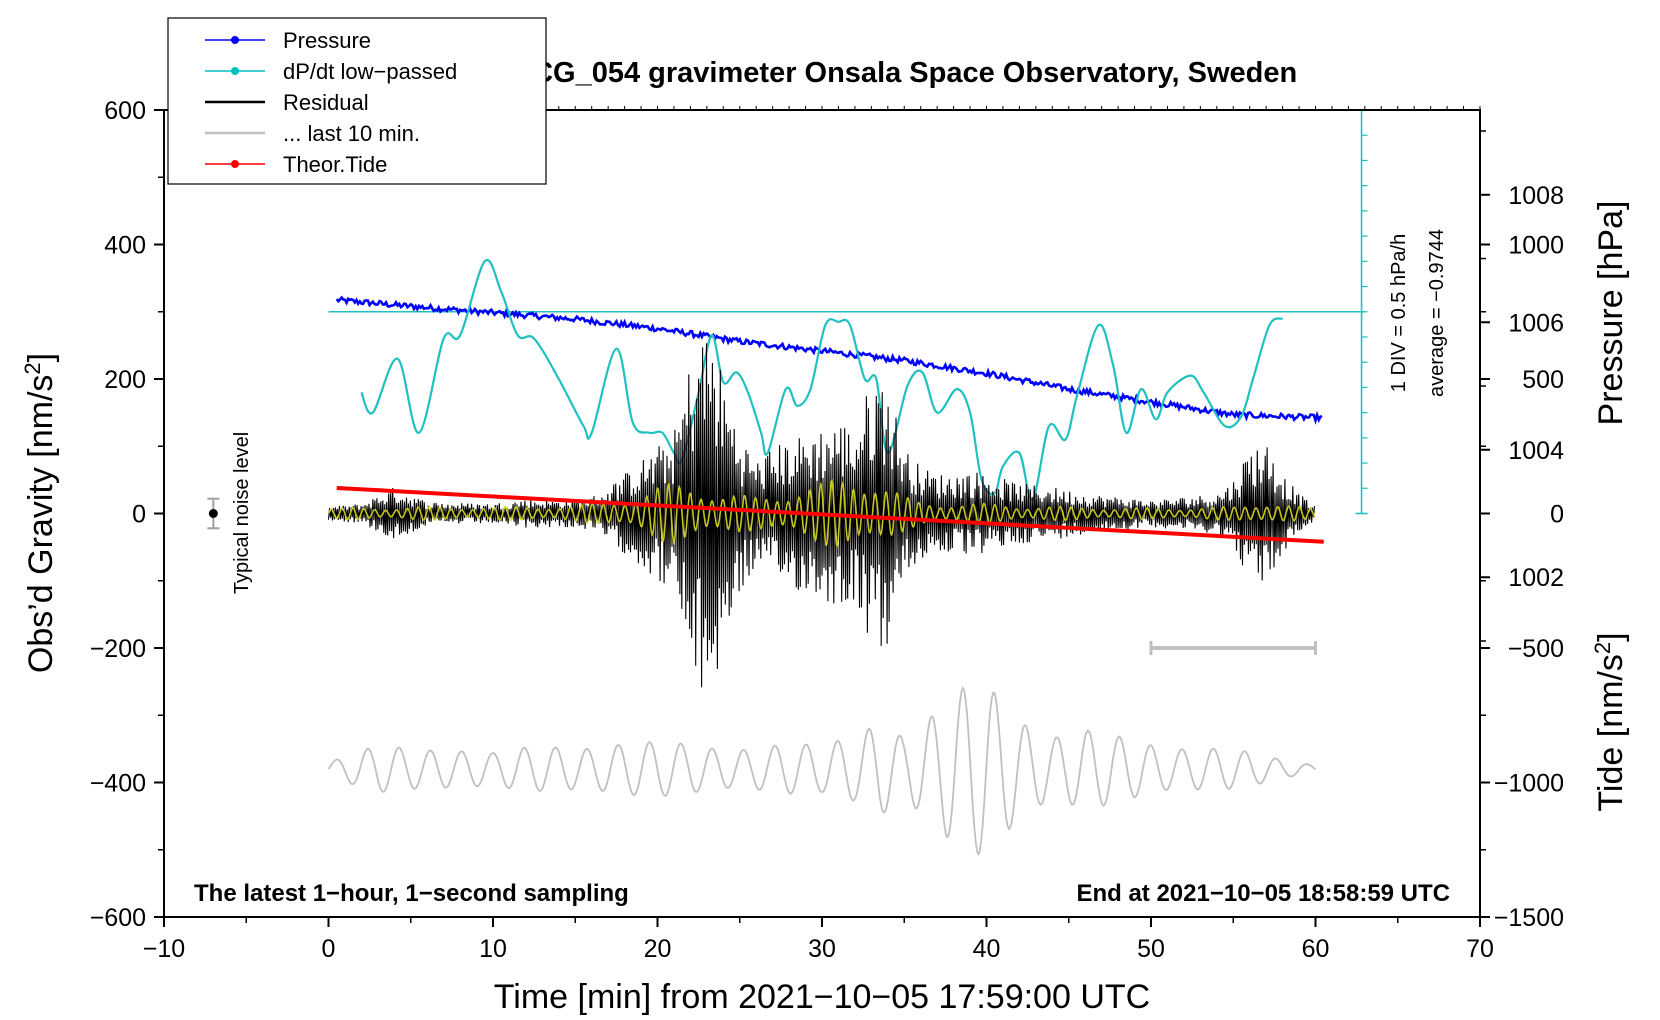 This screenshot has height=1020, width=1660. What do you see at coordinates (1611, 313) in the screenshot?
I see `pressure-axis-title: Pressure [hPa]` at bounding box center [1611, 313].